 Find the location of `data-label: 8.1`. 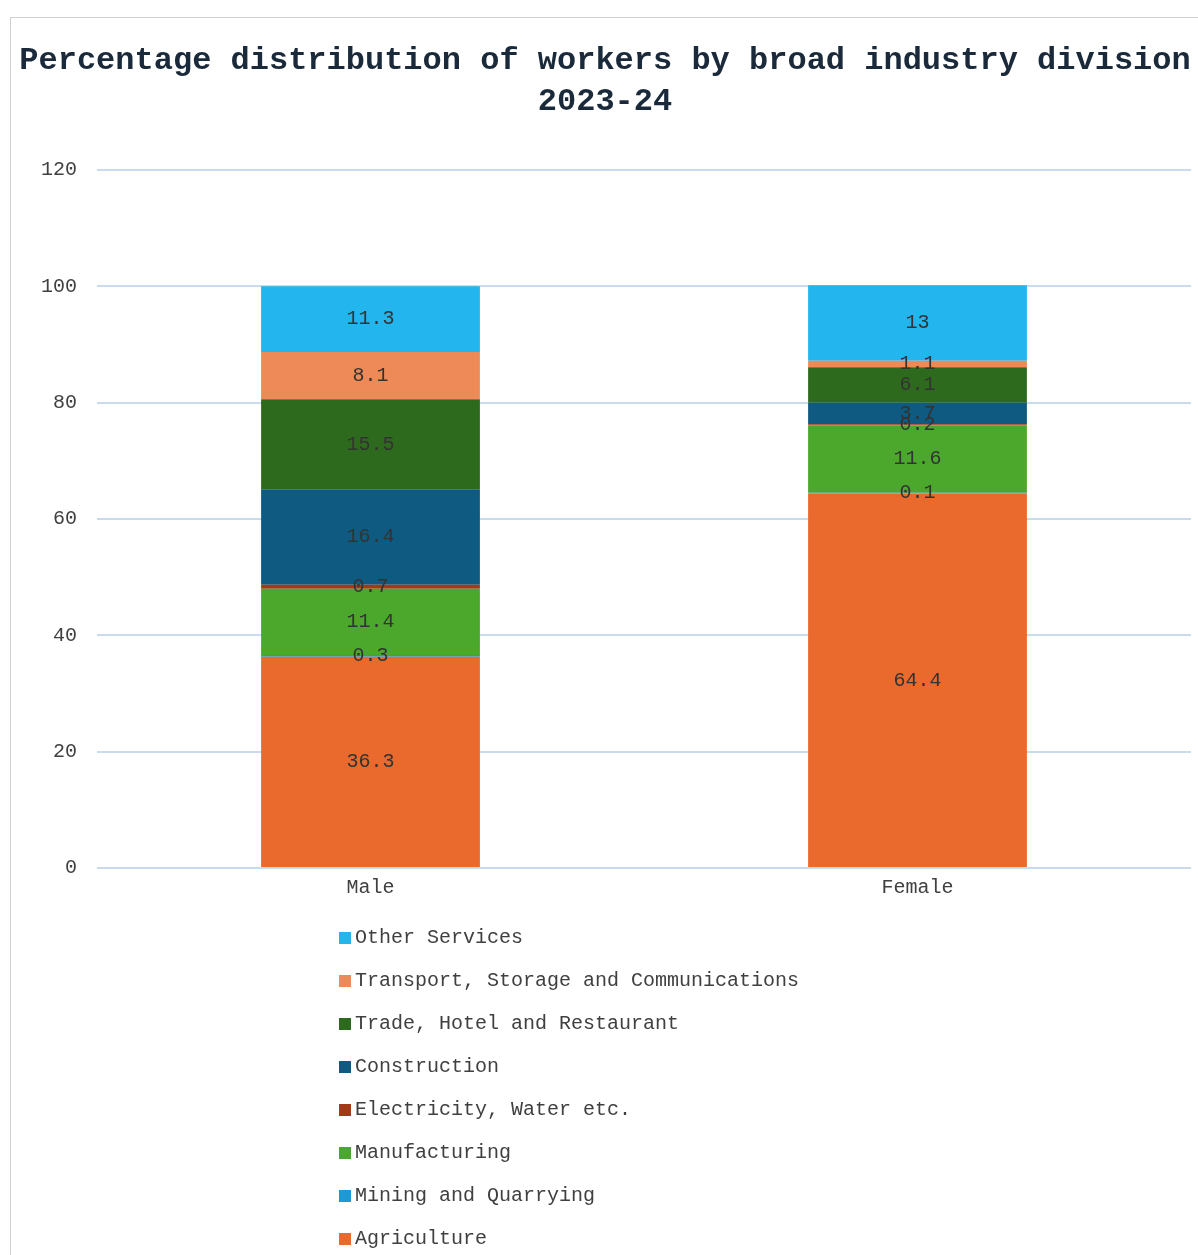

data-label: 8.1 is located at coordinates (370, 375).